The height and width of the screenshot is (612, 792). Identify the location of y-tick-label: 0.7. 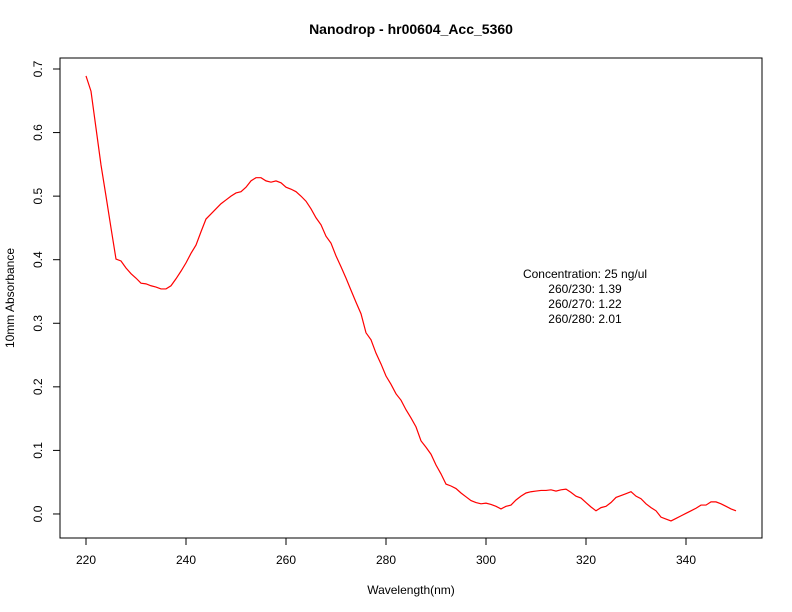
(38, 68).